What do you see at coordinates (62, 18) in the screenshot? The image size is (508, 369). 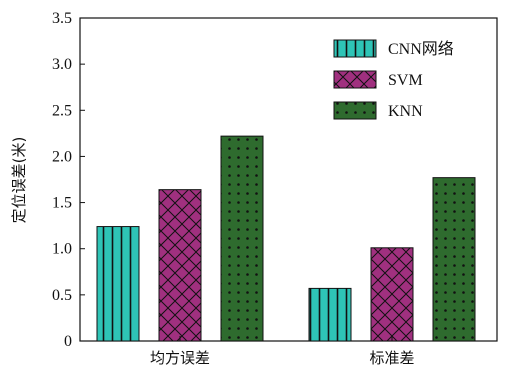 I see `y-tick-label: 3.5` at bounding box center [62, 18].